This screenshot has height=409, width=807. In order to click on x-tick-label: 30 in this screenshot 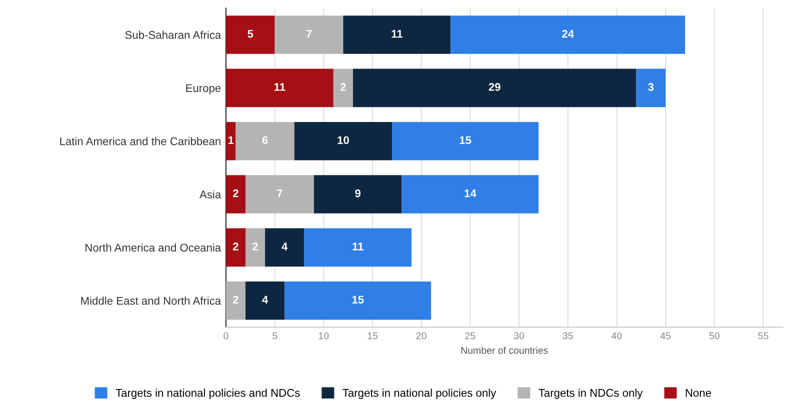, I will do `click(519, 336)`.